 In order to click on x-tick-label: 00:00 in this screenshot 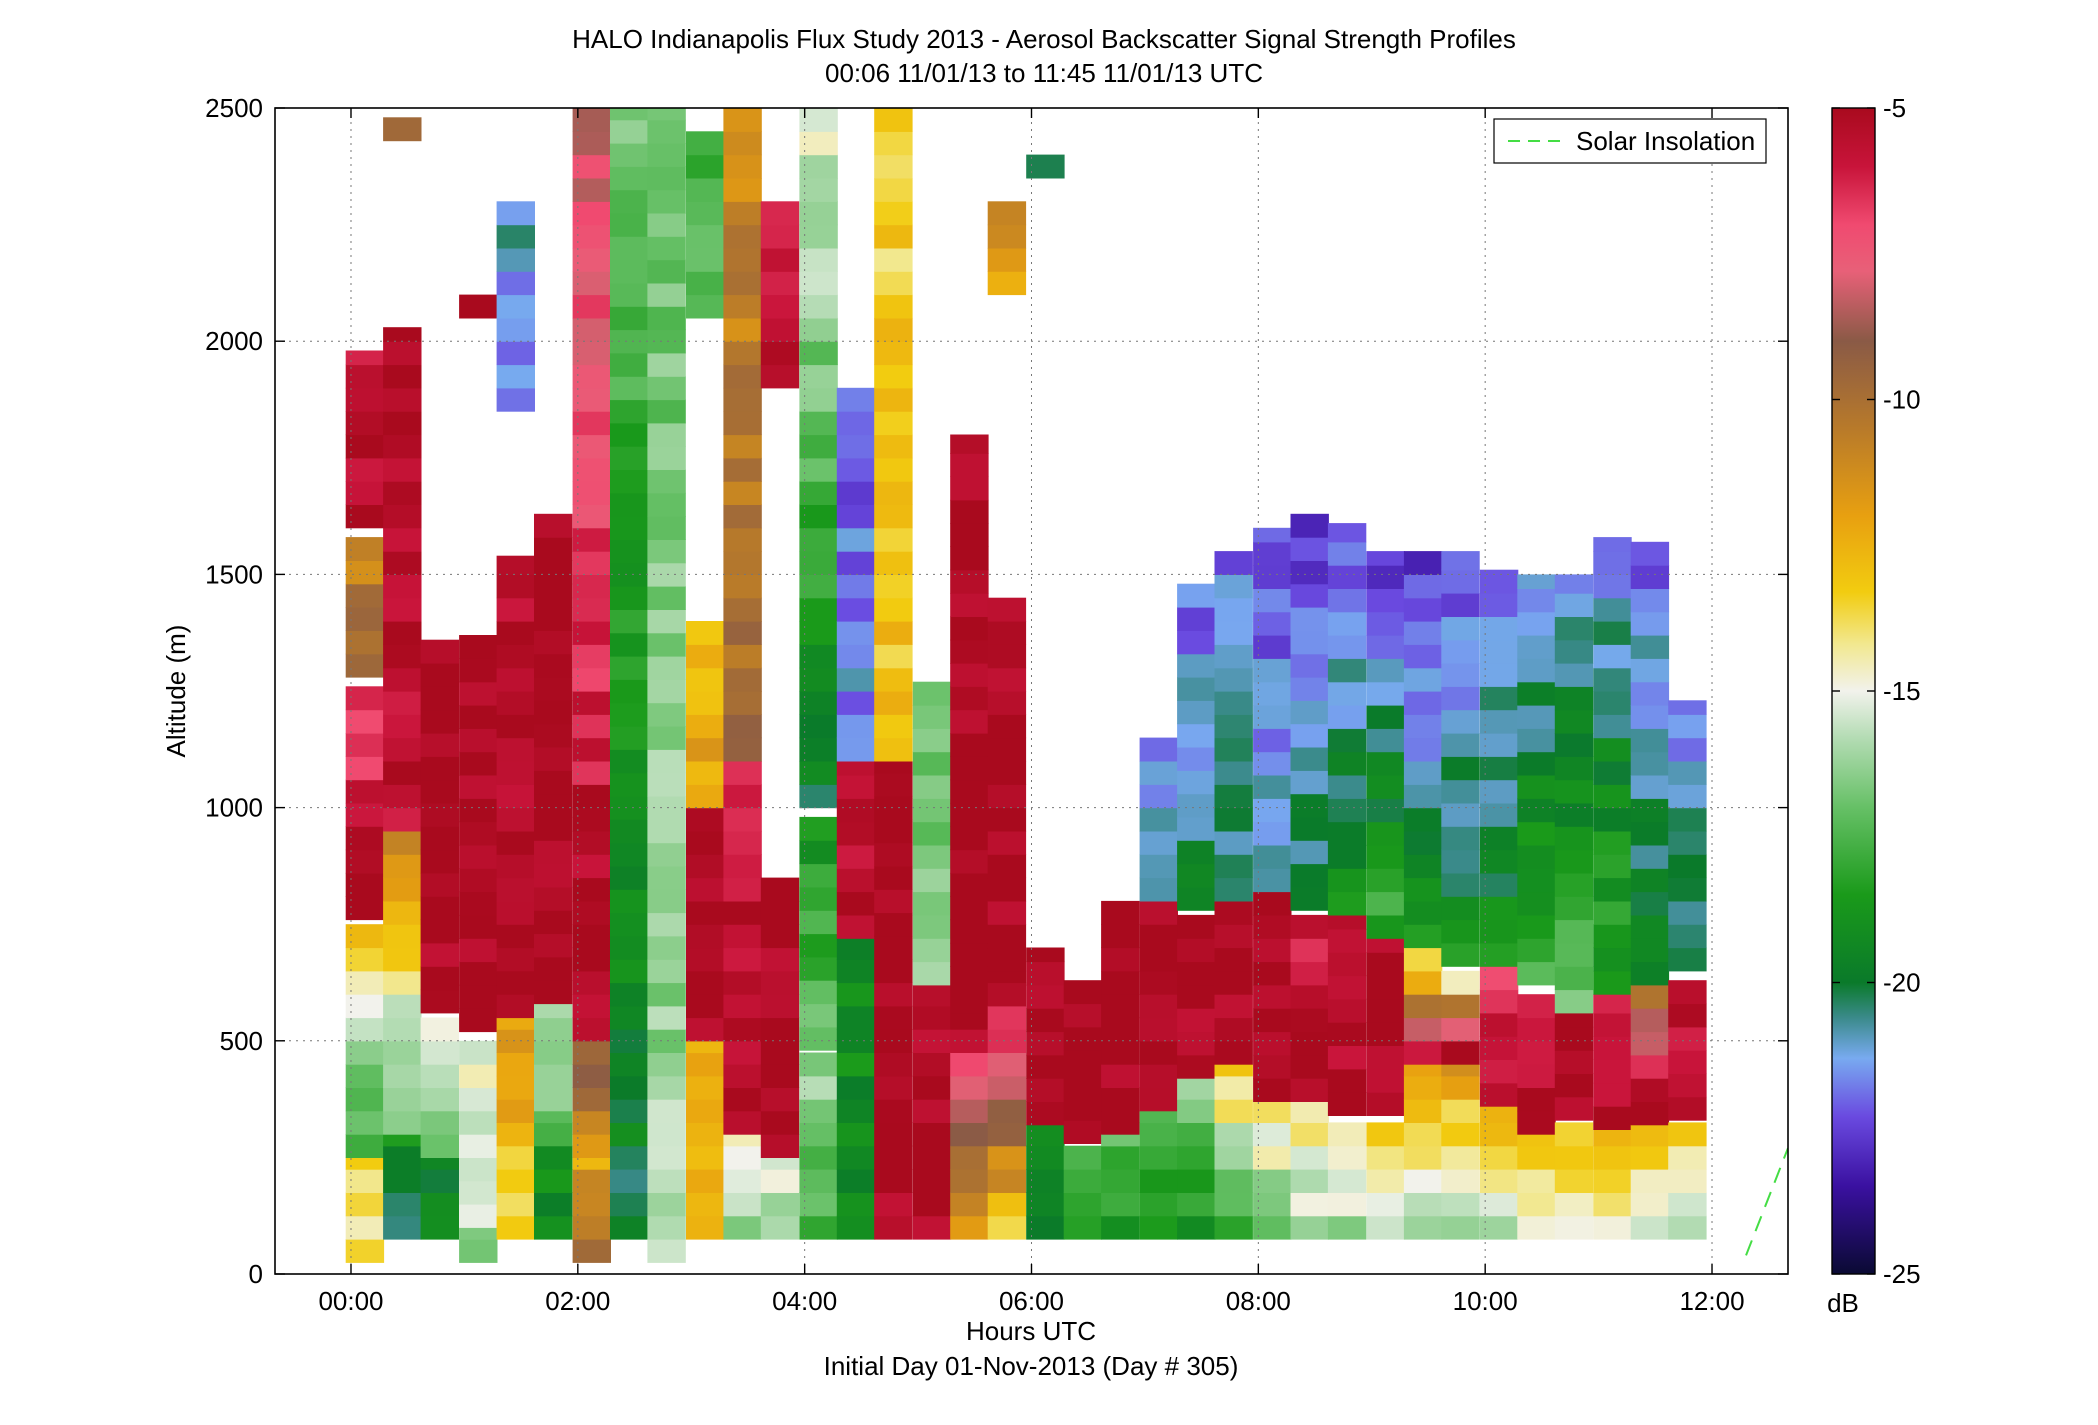, I will do `click(350, 1301)`.